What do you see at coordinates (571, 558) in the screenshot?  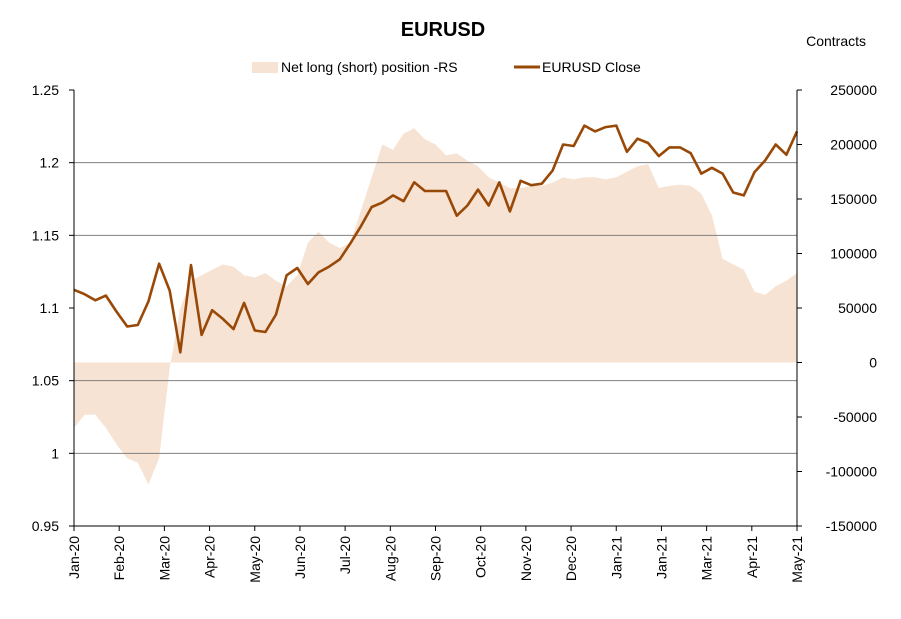 I see `x-tick-label: Dec-20` at bounding box center [571, 558].